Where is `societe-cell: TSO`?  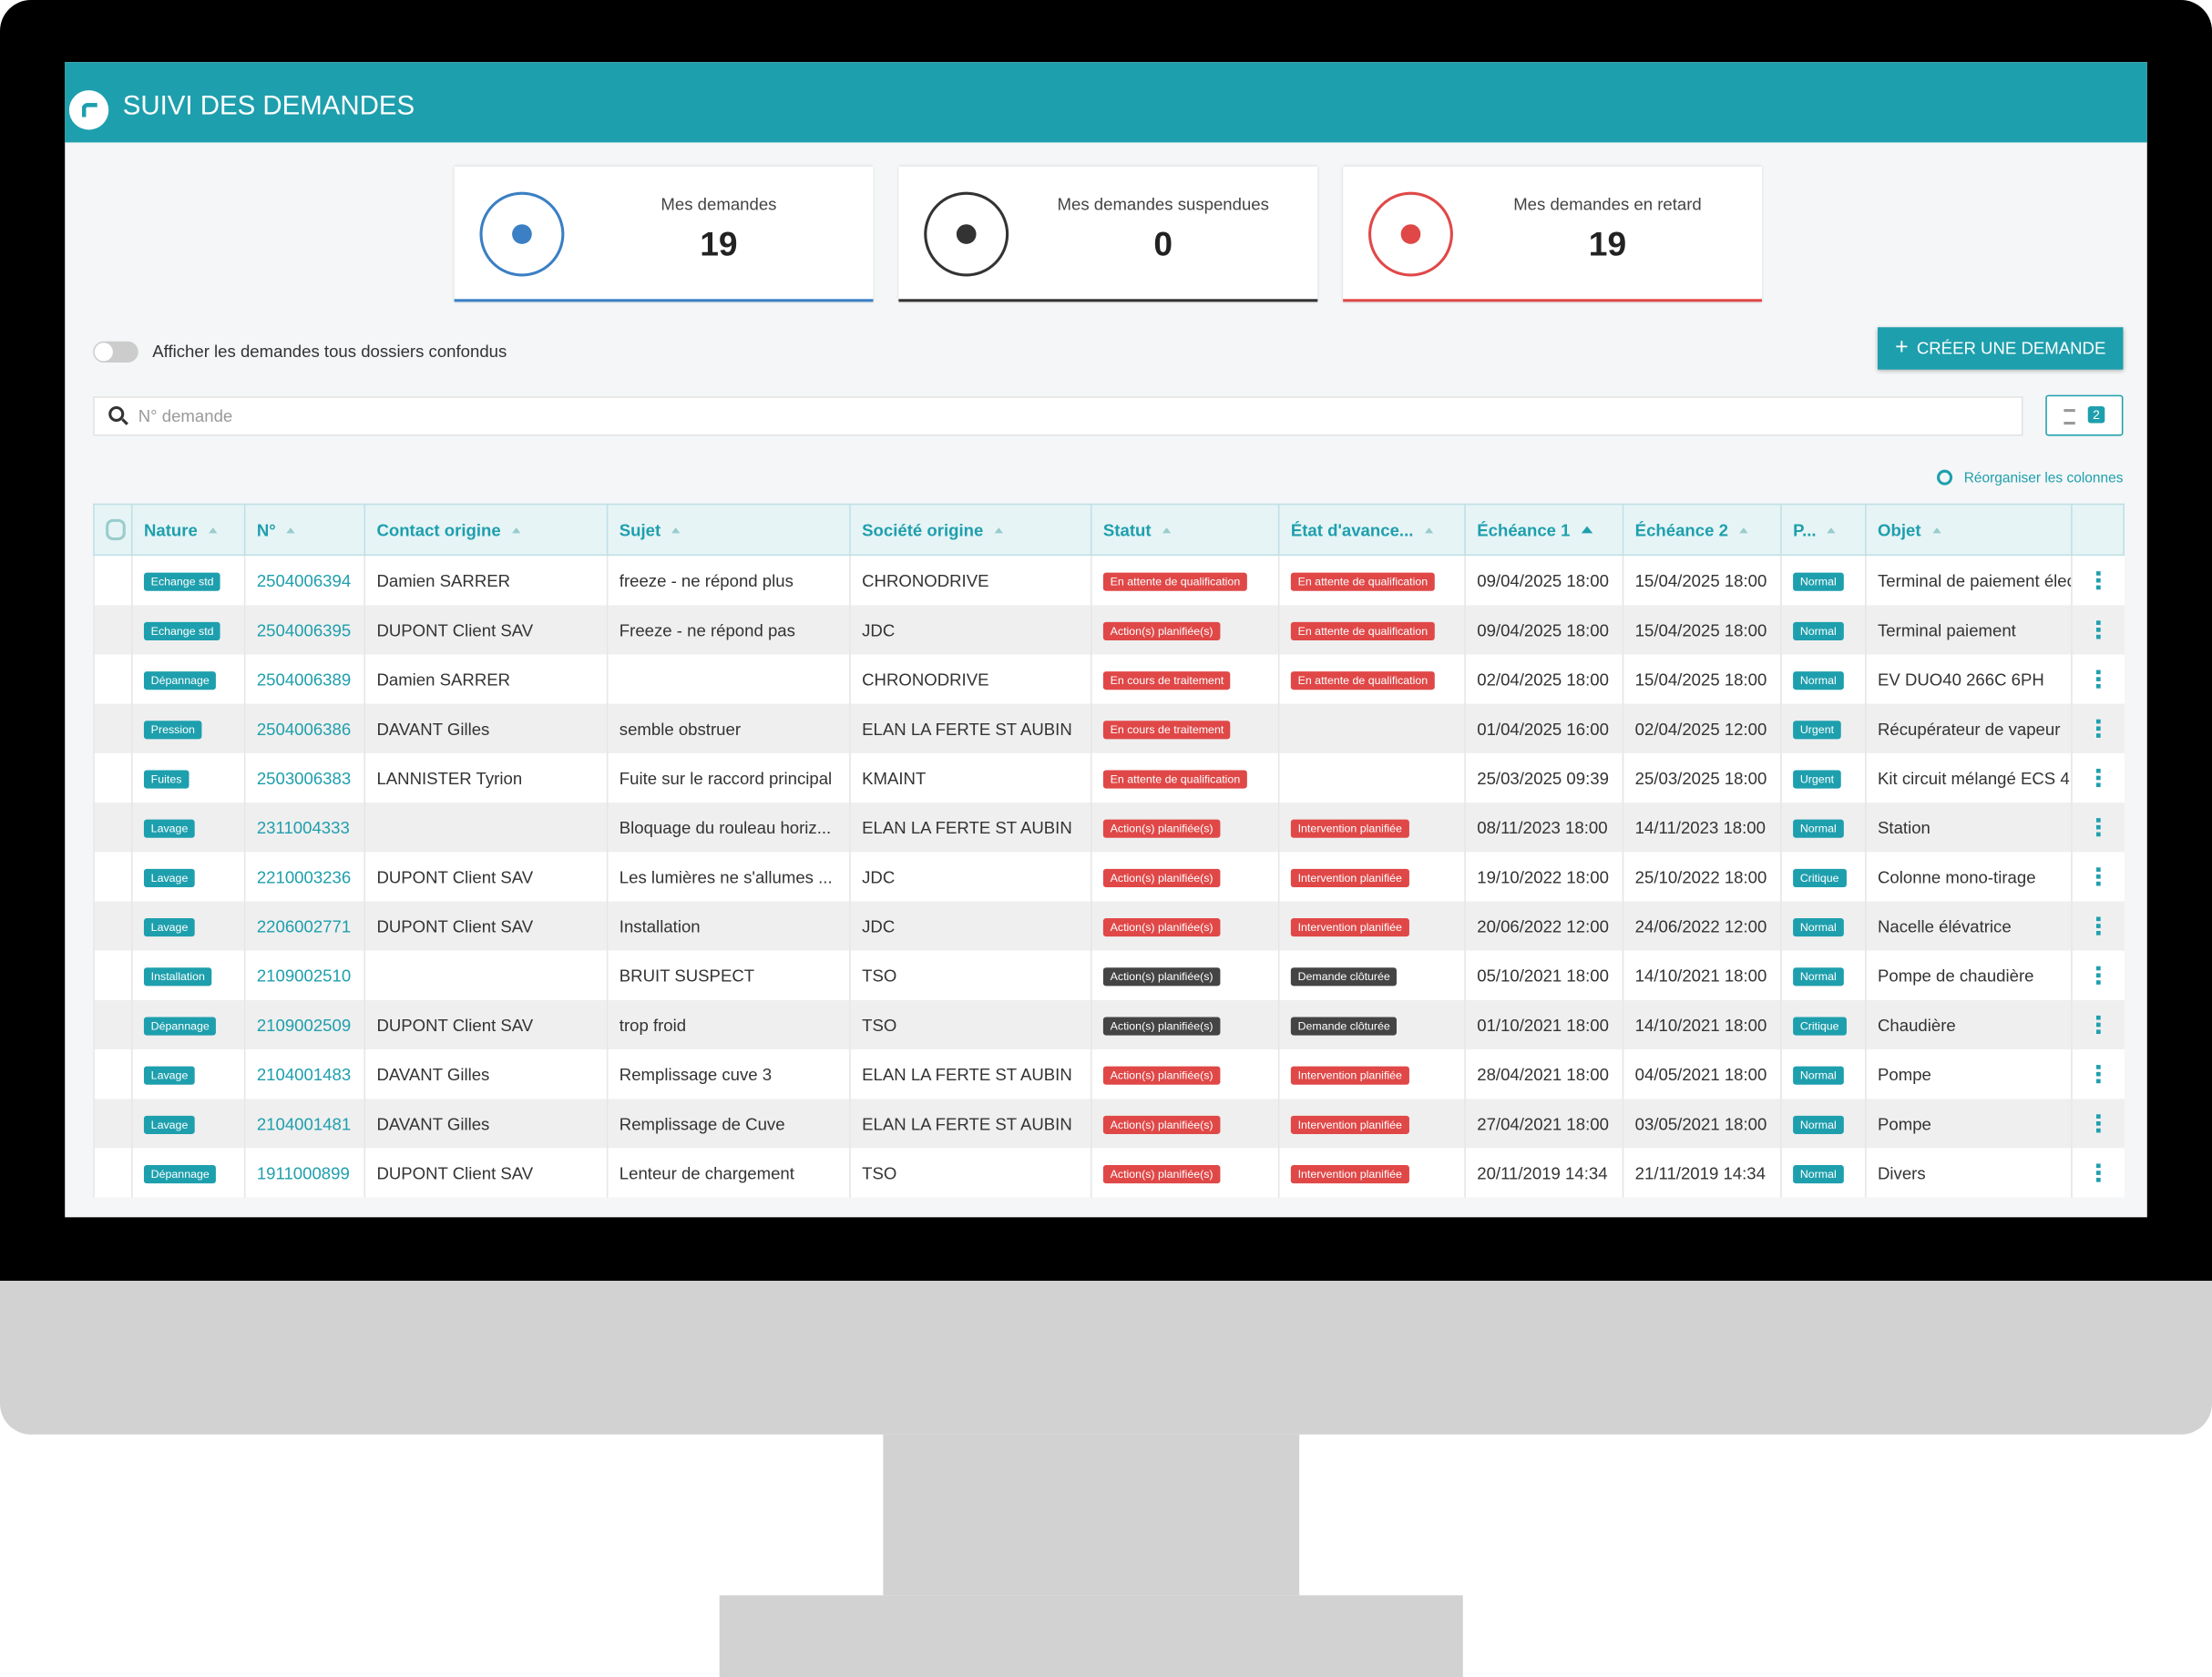
societe-cell: TSO is located at coordinates (970, 1173).